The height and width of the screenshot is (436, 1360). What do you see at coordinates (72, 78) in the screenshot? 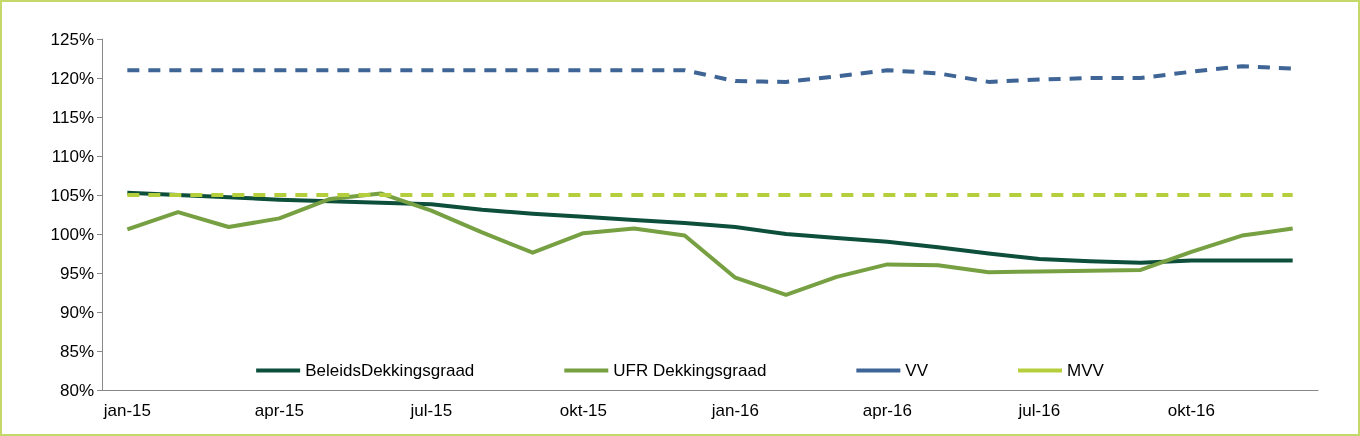
I see `y-tick-label: 120%` at bounding box center [72, 78].